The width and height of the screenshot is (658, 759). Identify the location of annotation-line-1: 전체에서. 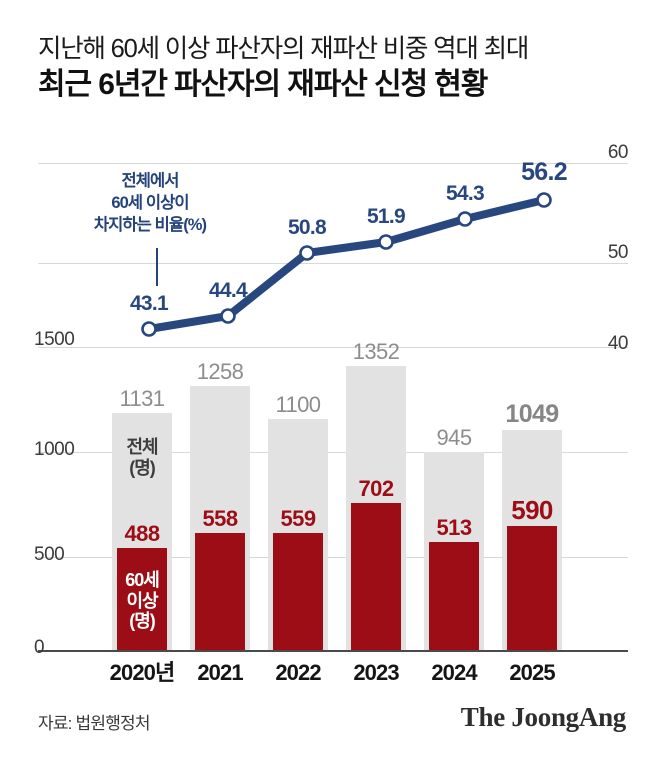
(150, 181).